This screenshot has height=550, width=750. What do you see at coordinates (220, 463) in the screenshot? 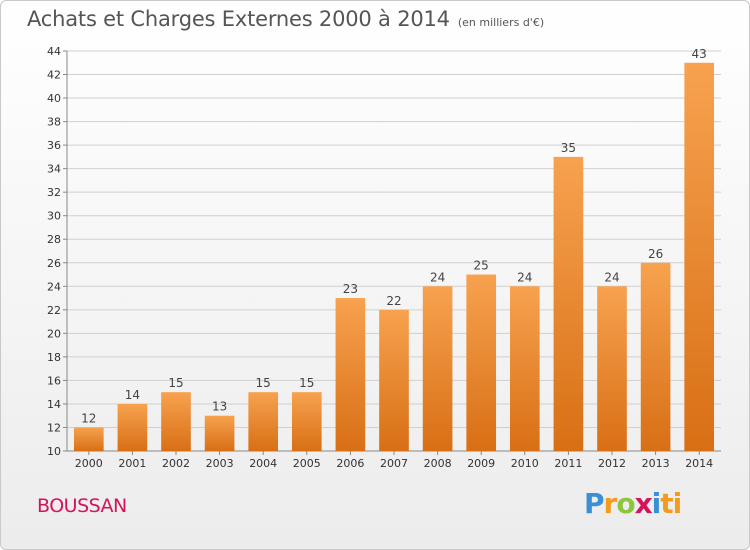
I see `x-tick-label: 2003` at bounding box center [220, 463].